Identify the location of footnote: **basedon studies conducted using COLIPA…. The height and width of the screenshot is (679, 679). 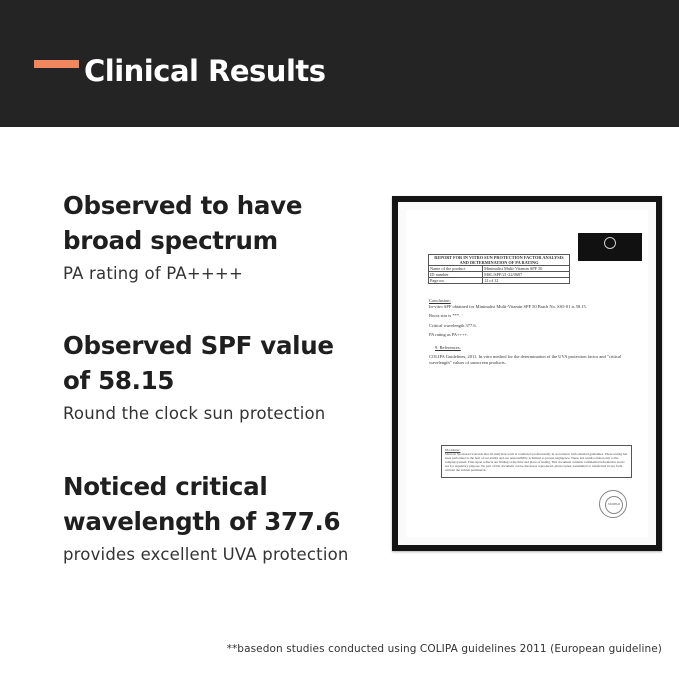
(444, 649).